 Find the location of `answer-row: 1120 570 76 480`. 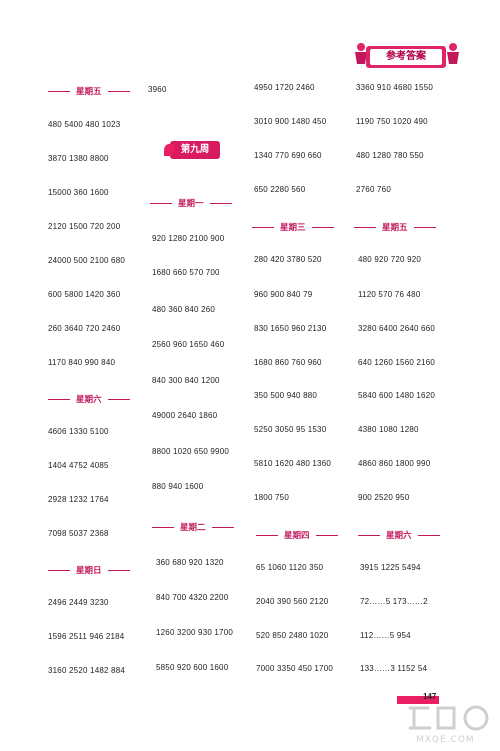

answer-row: 1120 570 76 480 is located at coordinates (389, 294).